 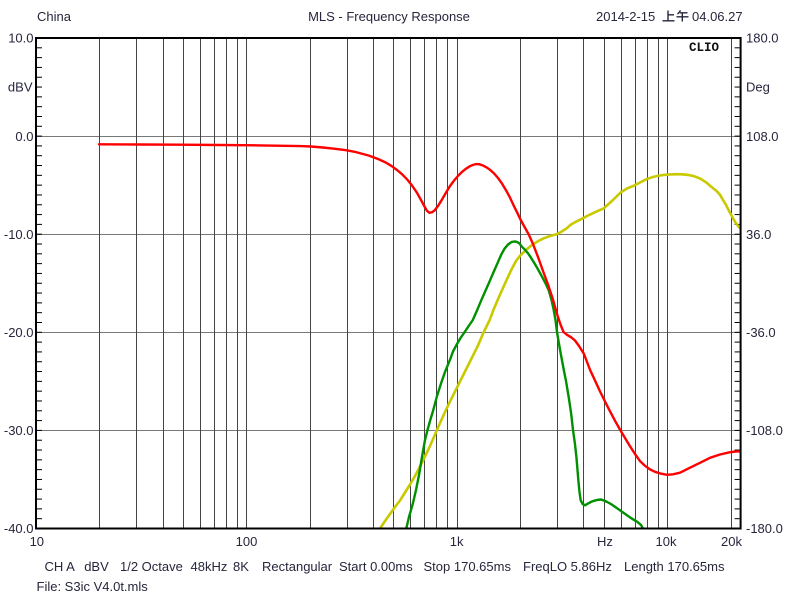 I want to click on svg-text: 2014-2-15, so click(x=625, y=16).